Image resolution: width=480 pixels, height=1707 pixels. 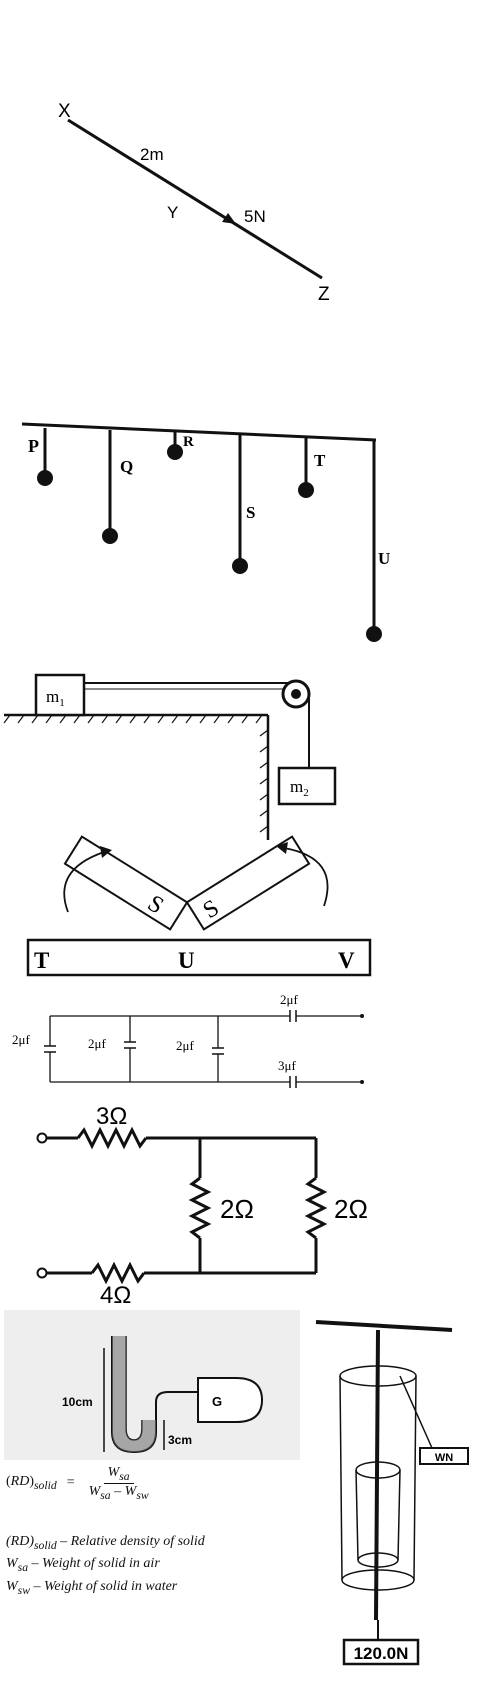 What do you see at coordinates (115, 1295) in the screenshot?
I see `res-label-bottom: 4Ω` at bounding box center [115, 1295].